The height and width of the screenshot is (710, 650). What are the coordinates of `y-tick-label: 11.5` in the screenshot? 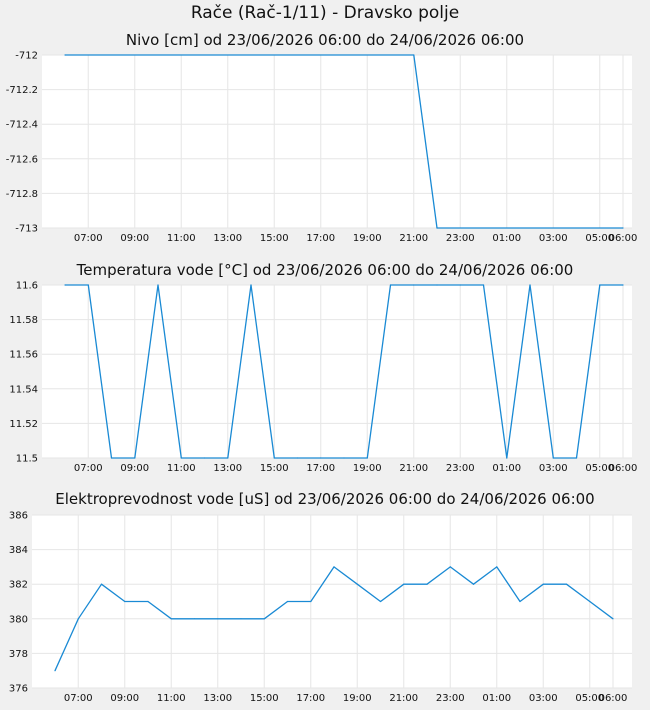 It's located at (27, 459).